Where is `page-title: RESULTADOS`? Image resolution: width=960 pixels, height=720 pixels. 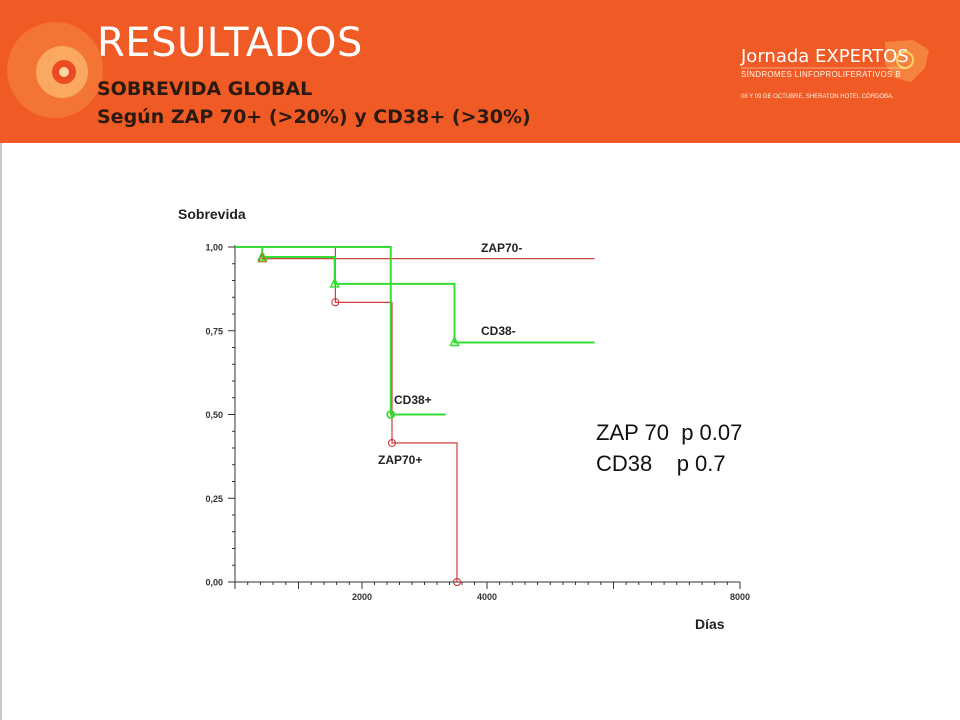
page-title: RESULTADOS is located at coordinates (230, 43).